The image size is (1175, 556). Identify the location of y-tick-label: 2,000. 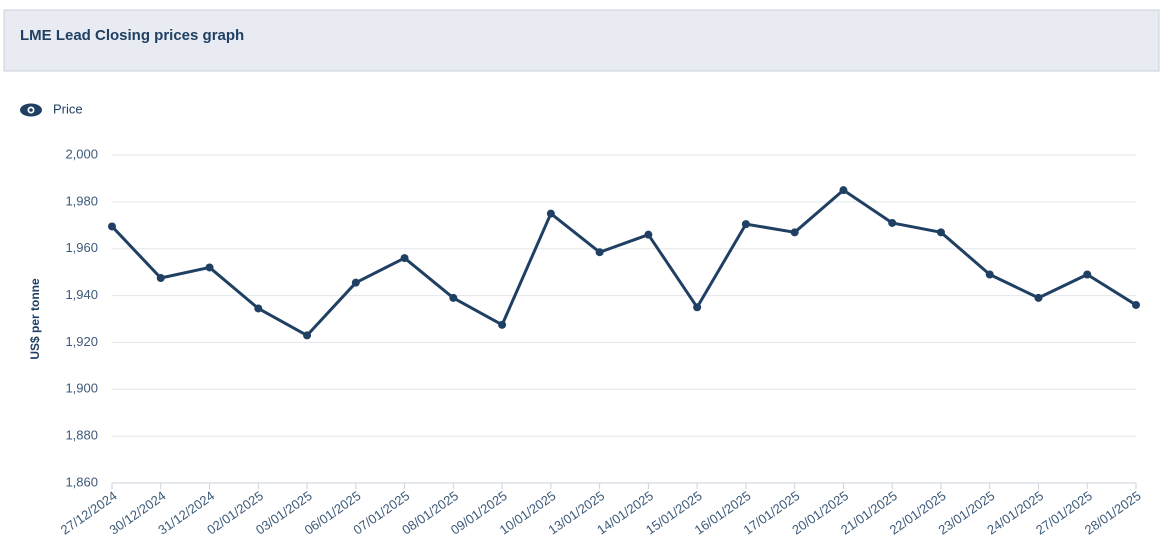
(81, 153).